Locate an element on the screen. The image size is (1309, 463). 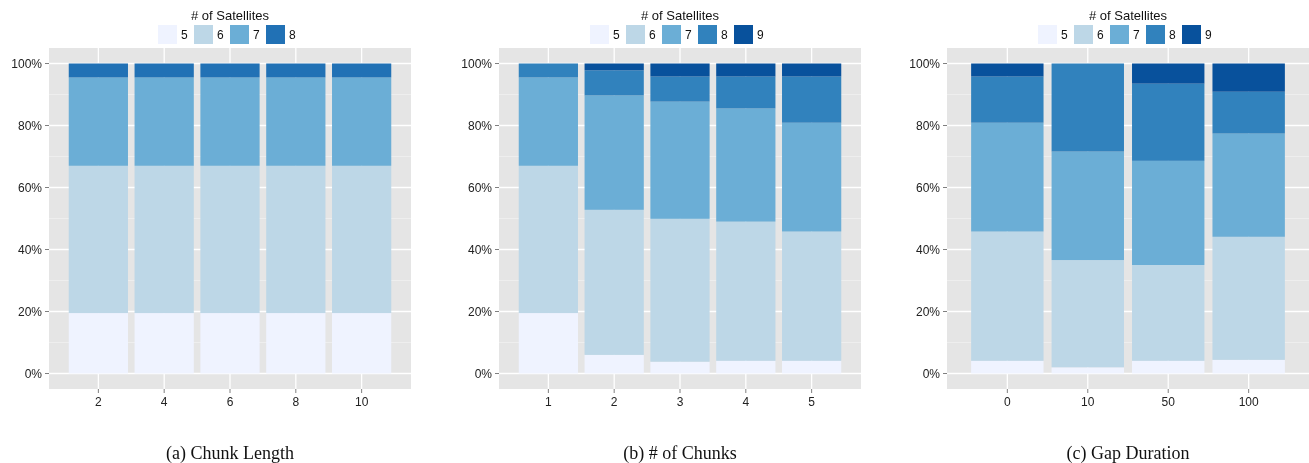
text: (c) Gap Duration is located at coordinates (1128, 453).